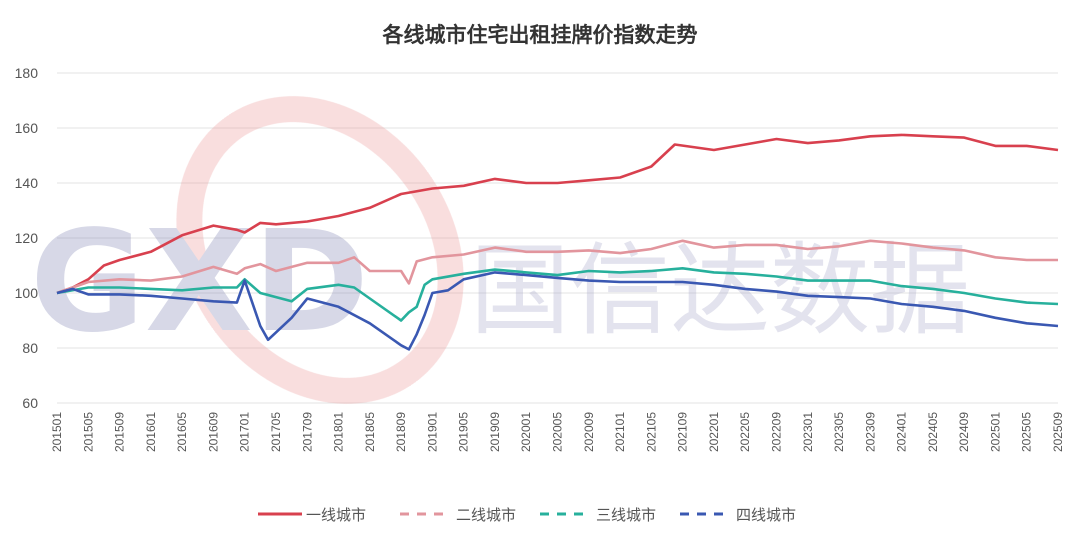 This screenshot has height=550, width=1080. I want to click on x-tick-label: 202001, so click(526, 432).